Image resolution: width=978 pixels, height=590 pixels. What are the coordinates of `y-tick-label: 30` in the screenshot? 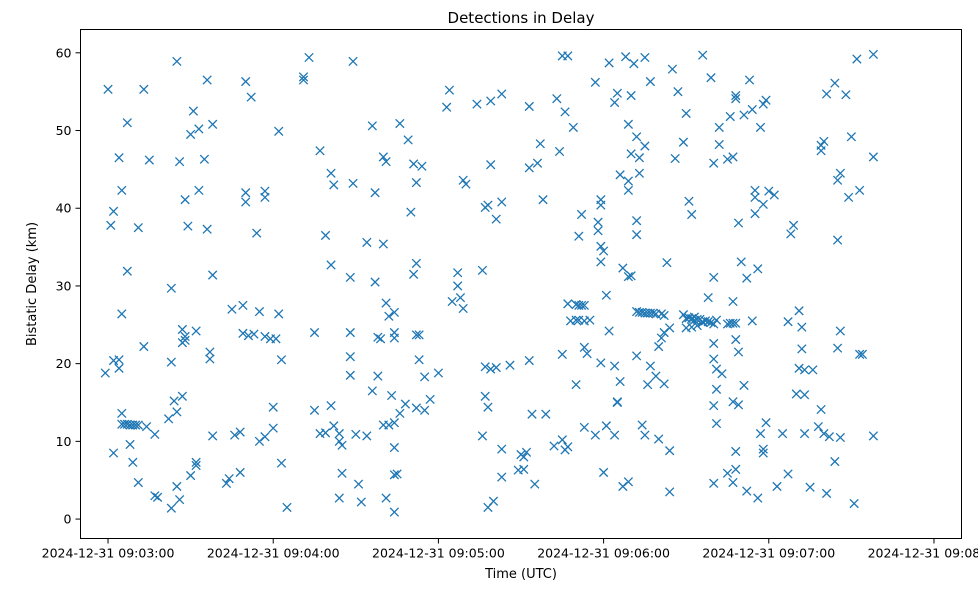 It's located at (64, 285).